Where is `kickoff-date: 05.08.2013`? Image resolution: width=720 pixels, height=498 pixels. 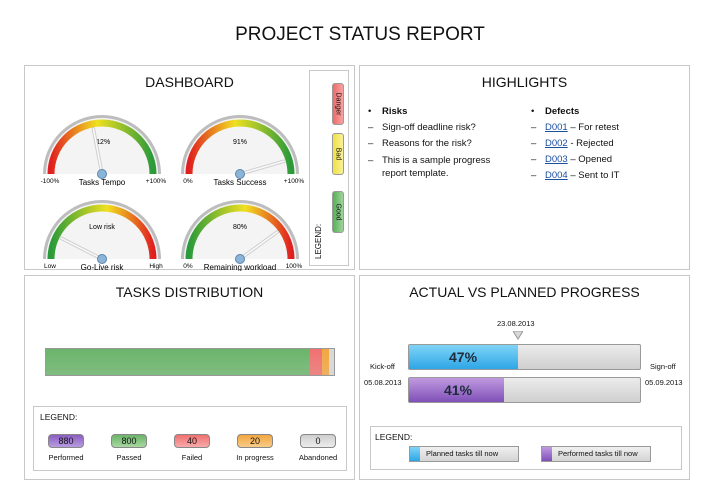
kickoff-date: 05.08.2013 is located at coordinates (383, 382).